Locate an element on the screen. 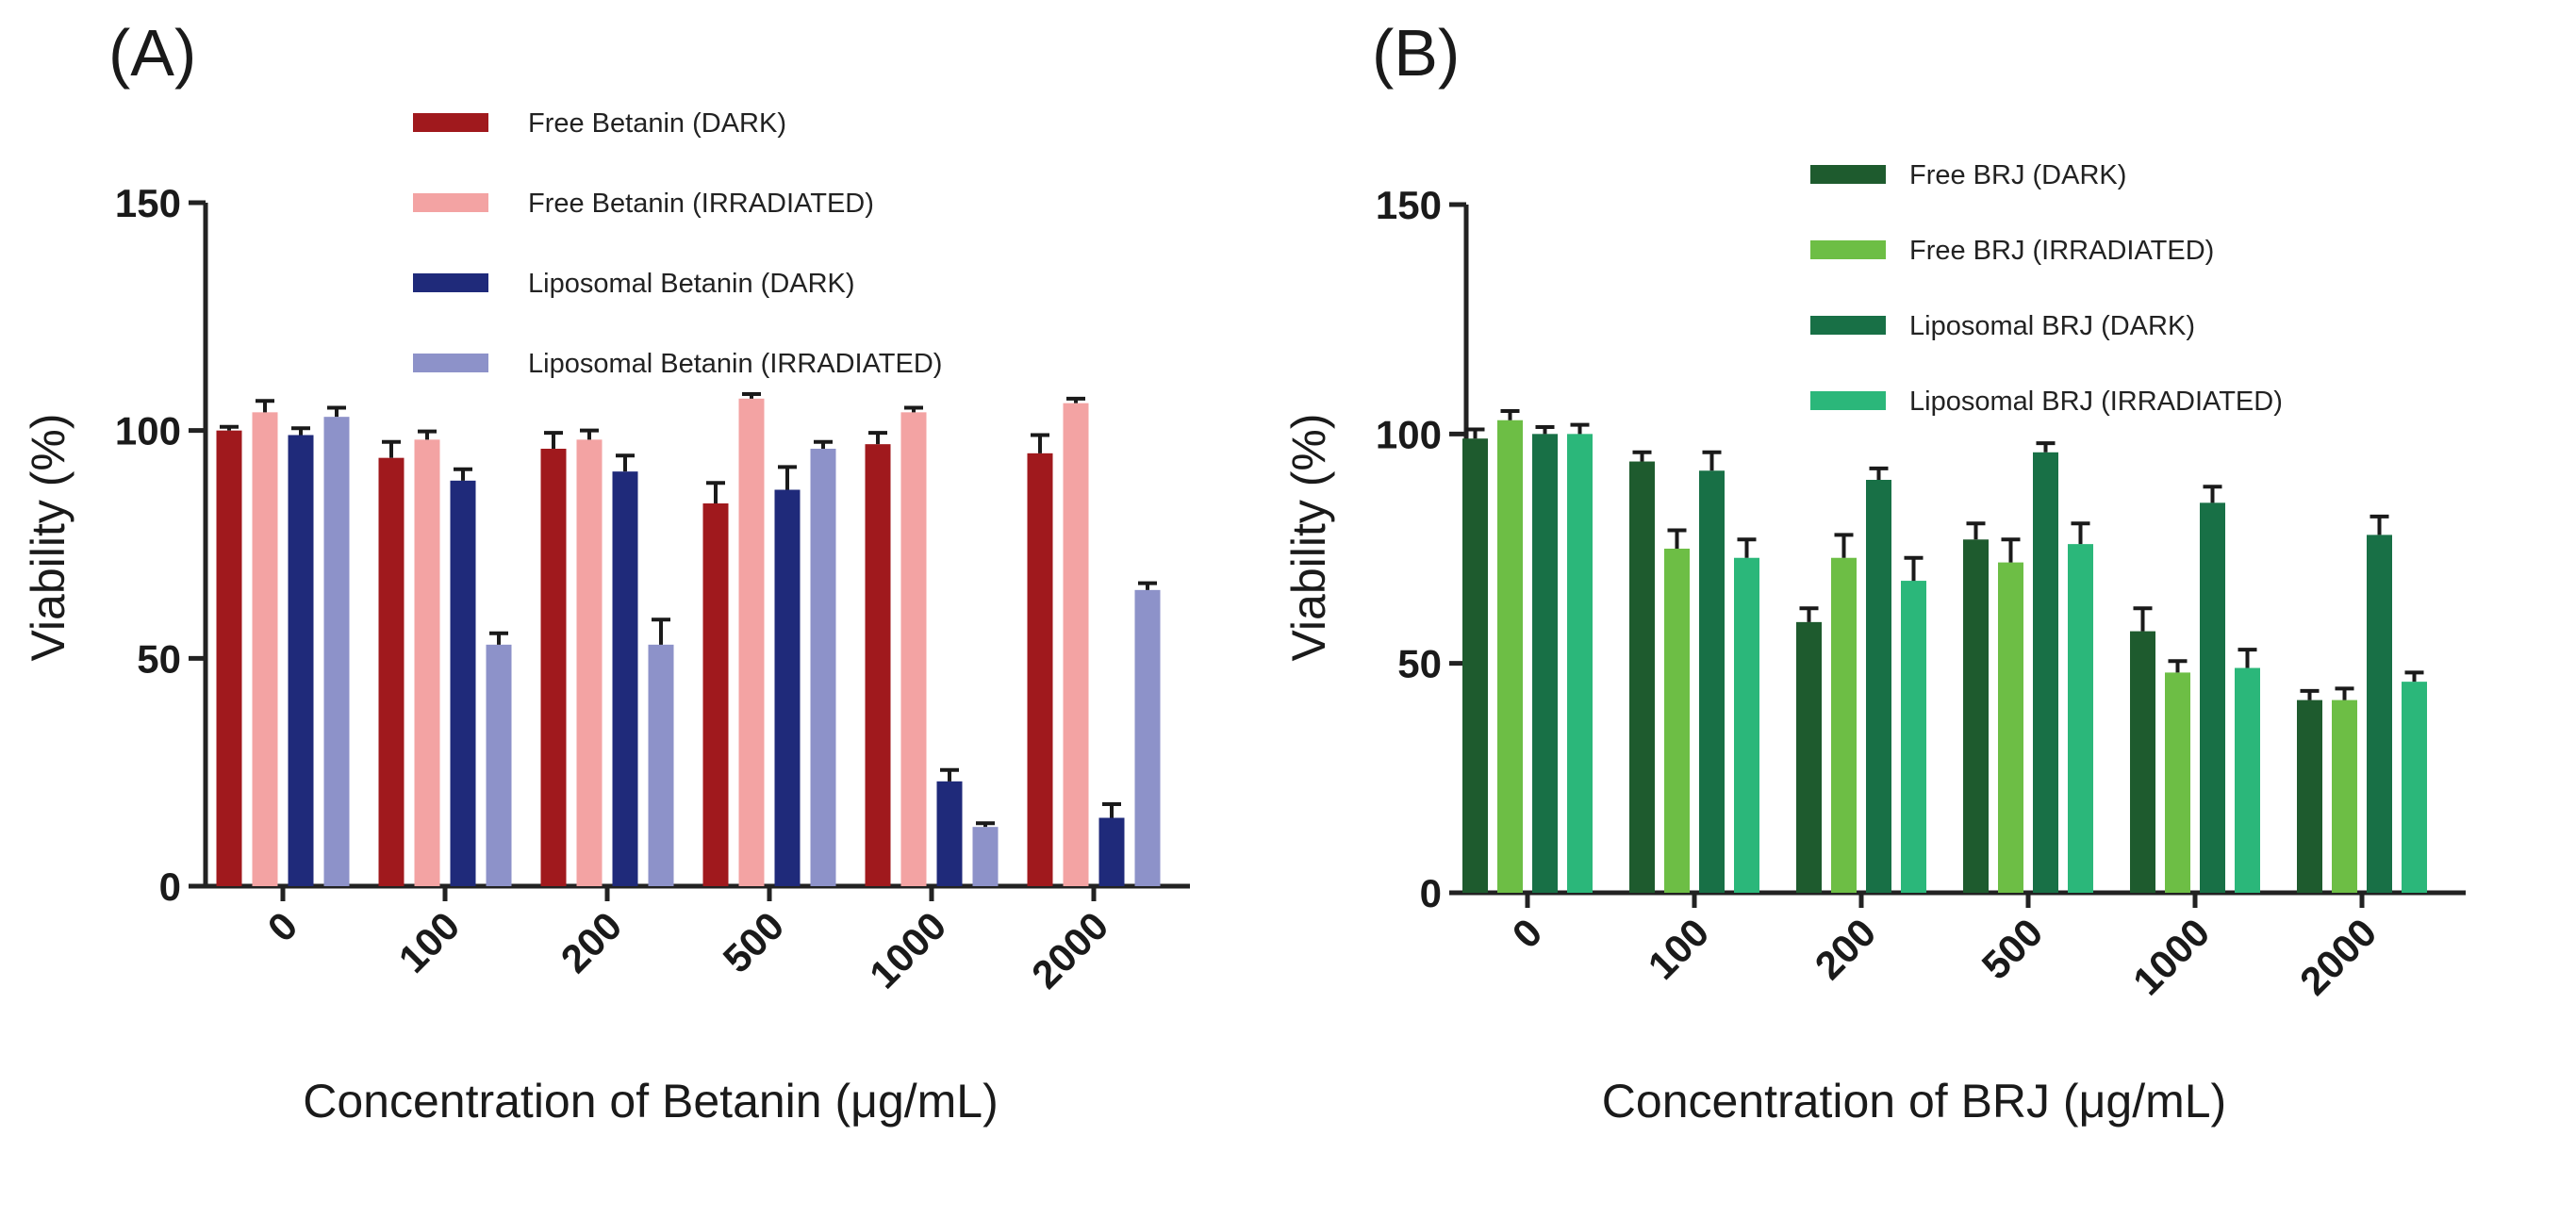  b-errorbar-s2-c0 is located at coordinates (1545, 430).